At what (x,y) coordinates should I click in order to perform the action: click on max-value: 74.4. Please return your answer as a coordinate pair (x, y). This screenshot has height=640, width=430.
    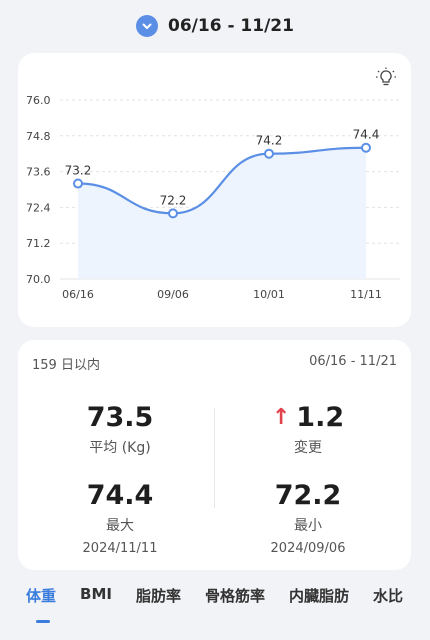
    Looking at the image, I should click on (120, 495).